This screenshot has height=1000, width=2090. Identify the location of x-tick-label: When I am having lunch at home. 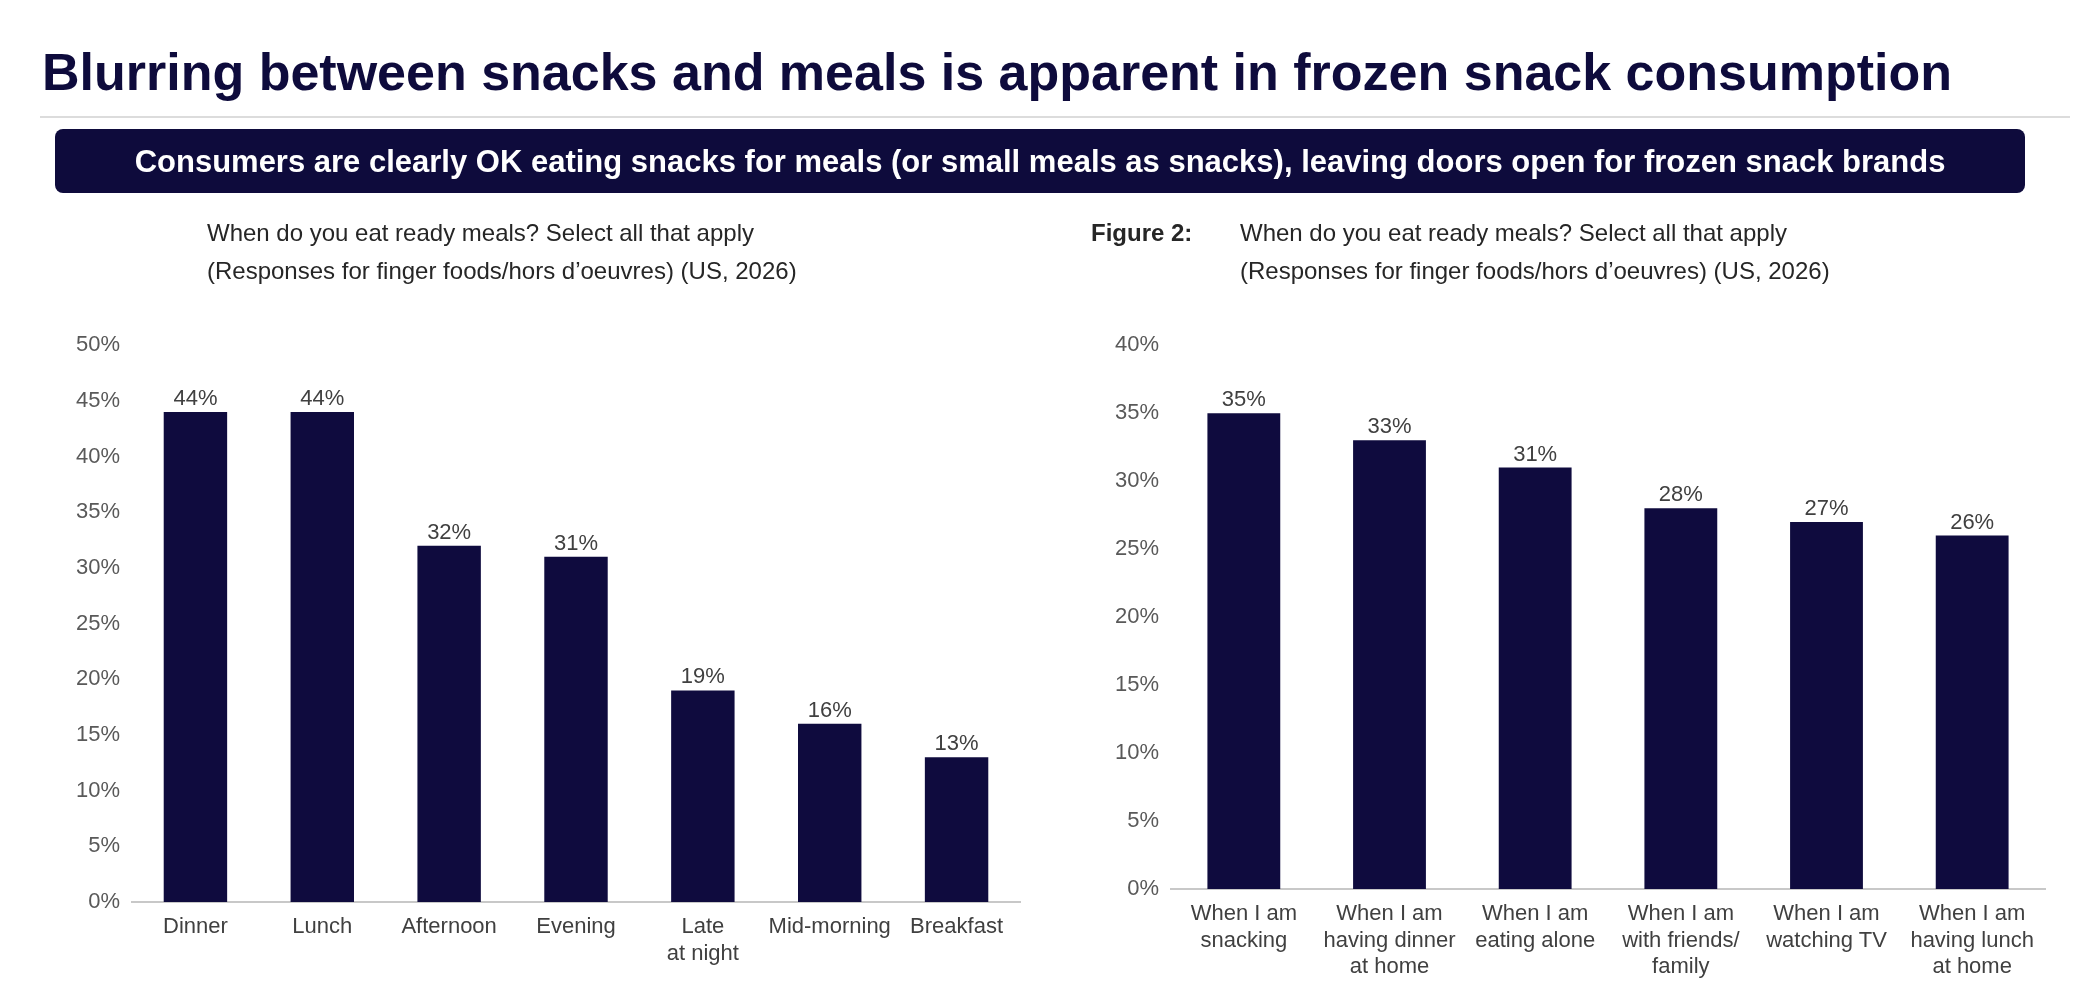
(1972, 939).